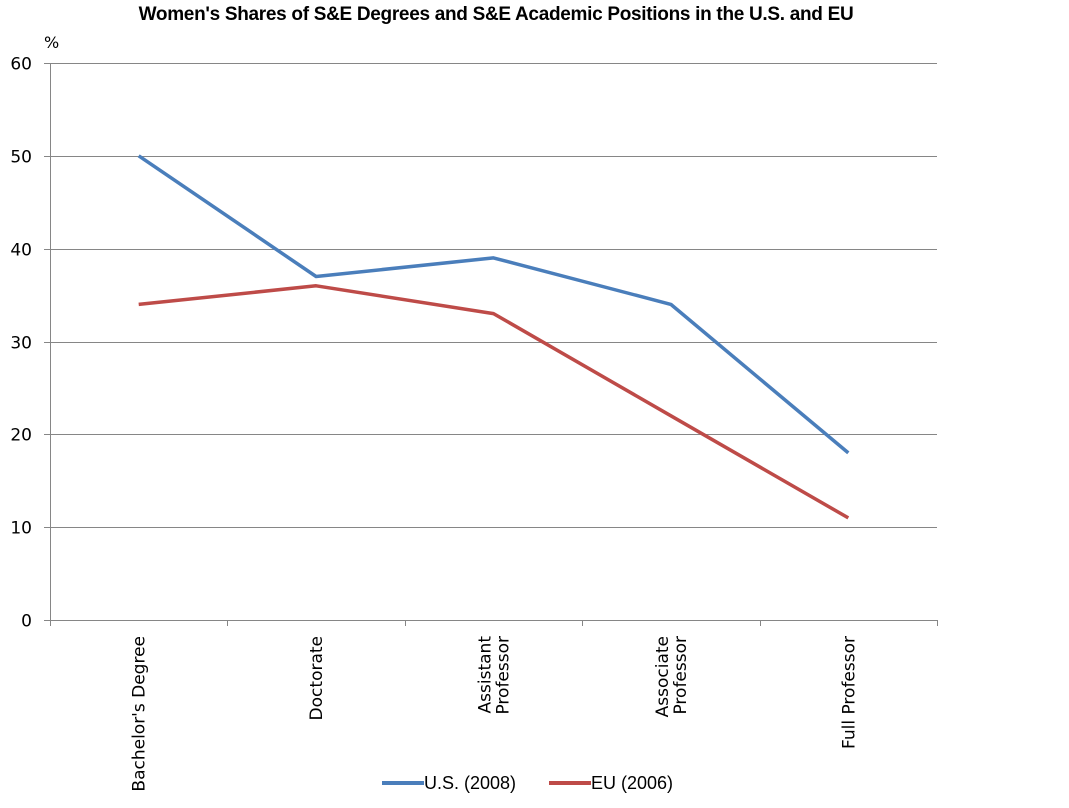 The height and width of the screenshot is (808, 1069). I want to click on legend-label: EU (2006), so click(632, 783).